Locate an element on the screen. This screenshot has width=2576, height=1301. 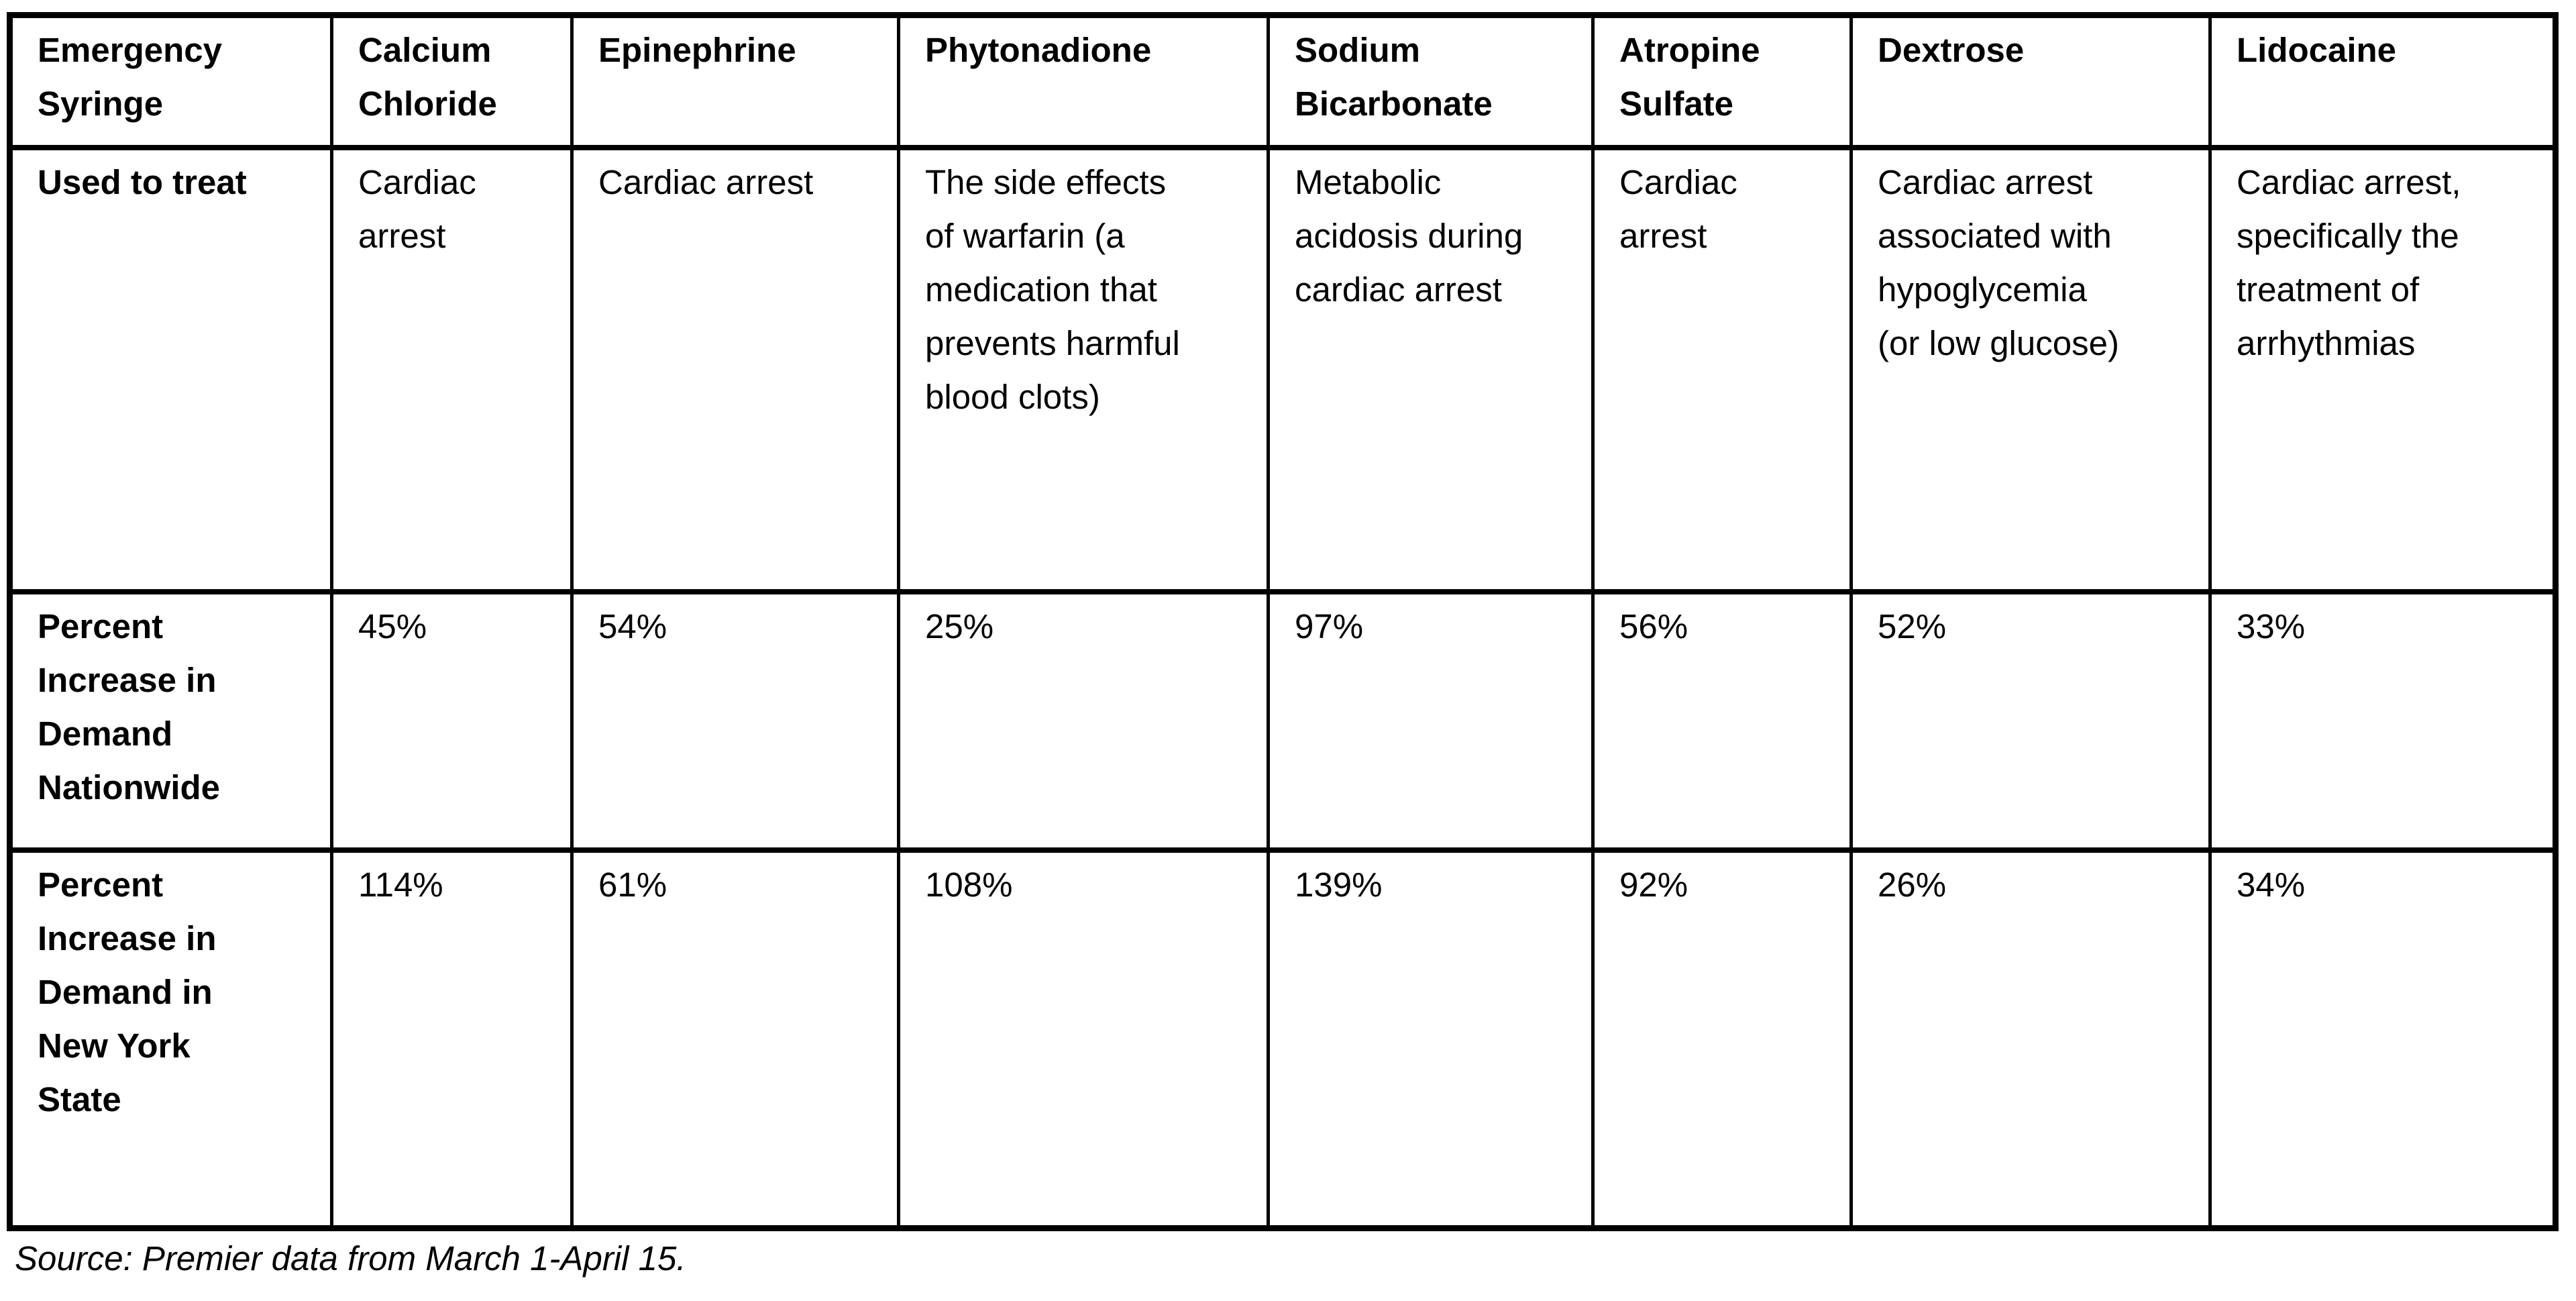
cell-nationwide-atropine-sulfate: 56% is located at coordinates (1722, 720).